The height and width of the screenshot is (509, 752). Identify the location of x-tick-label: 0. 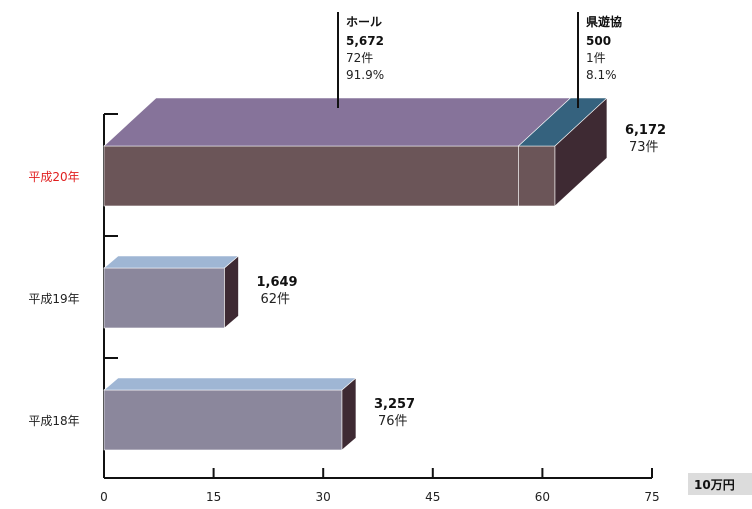
(104, 497).